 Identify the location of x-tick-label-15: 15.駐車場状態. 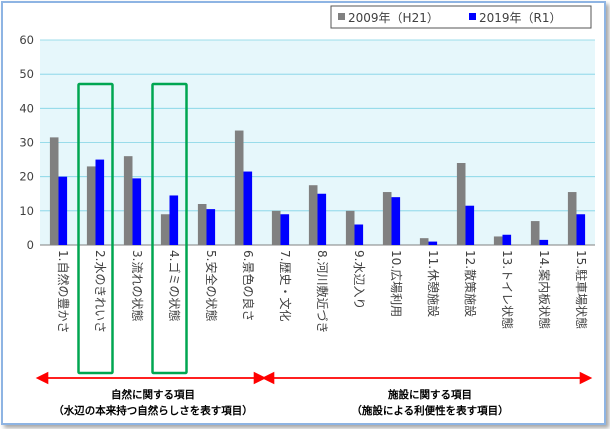
(581, 289).